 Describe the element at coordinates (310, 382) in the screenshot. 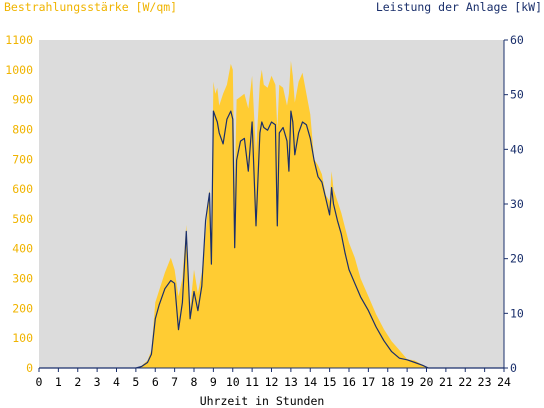

I see `x-tick-label: 14` at that location.